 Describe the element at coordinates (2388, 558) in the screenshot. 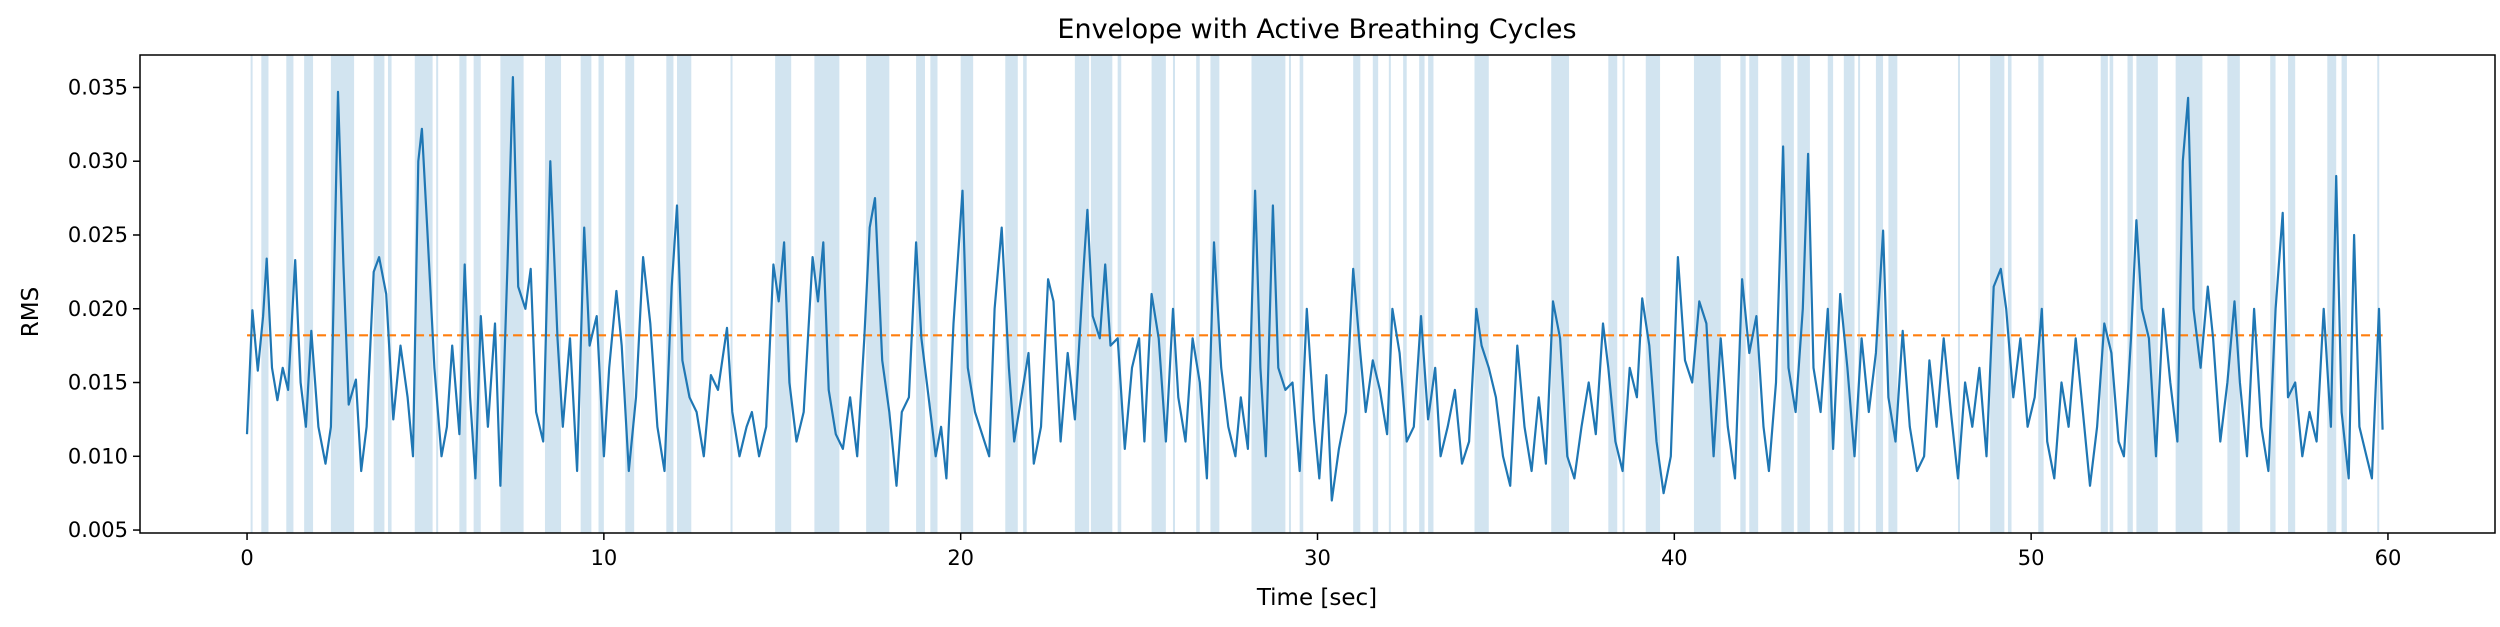

I see `x-tick-label-6: 60` at that location.